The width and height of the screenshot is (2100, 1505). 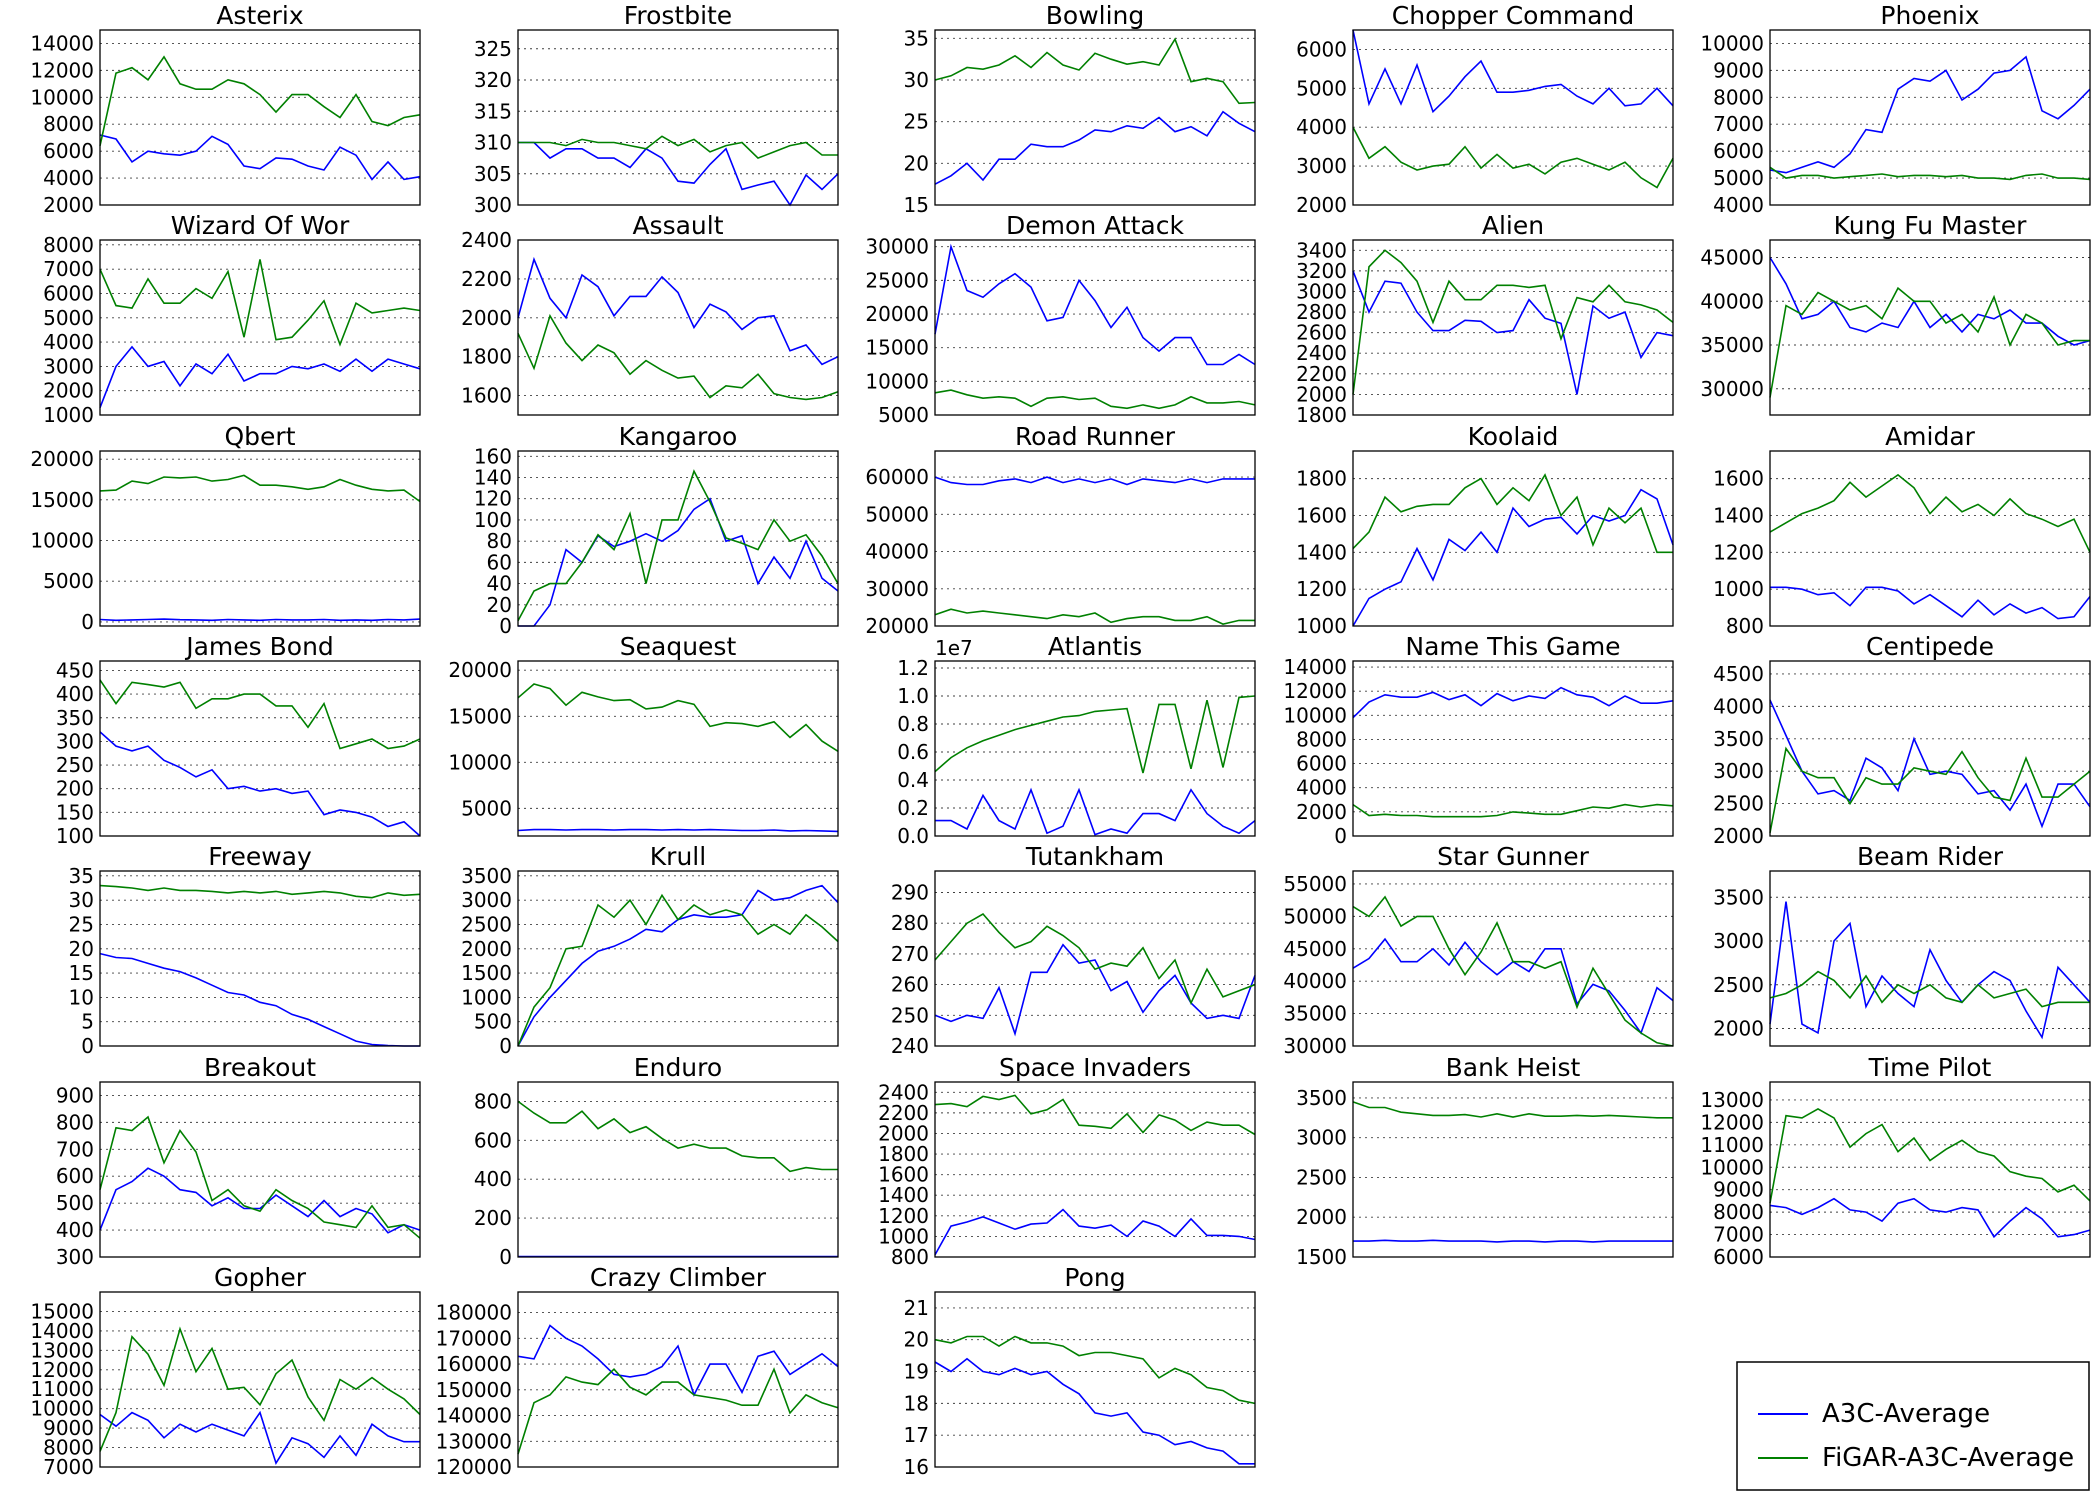 I want to click on y-tick-label: 305, so click(x=493, y=174).